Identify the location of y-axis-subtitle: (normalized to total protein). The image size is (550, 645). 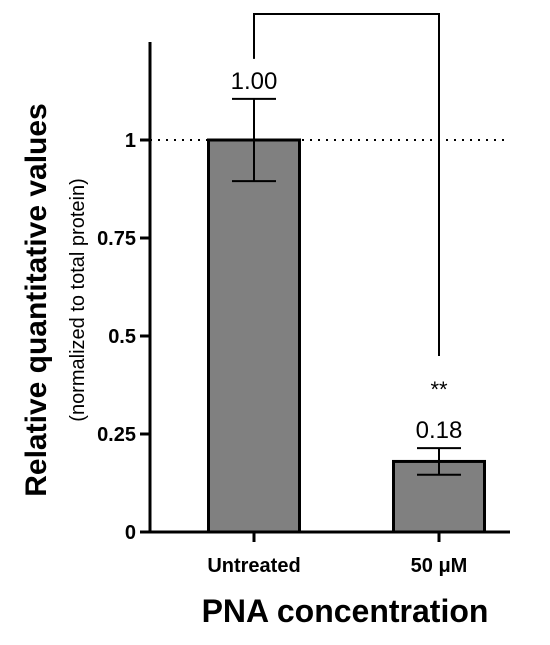
(78, 299).